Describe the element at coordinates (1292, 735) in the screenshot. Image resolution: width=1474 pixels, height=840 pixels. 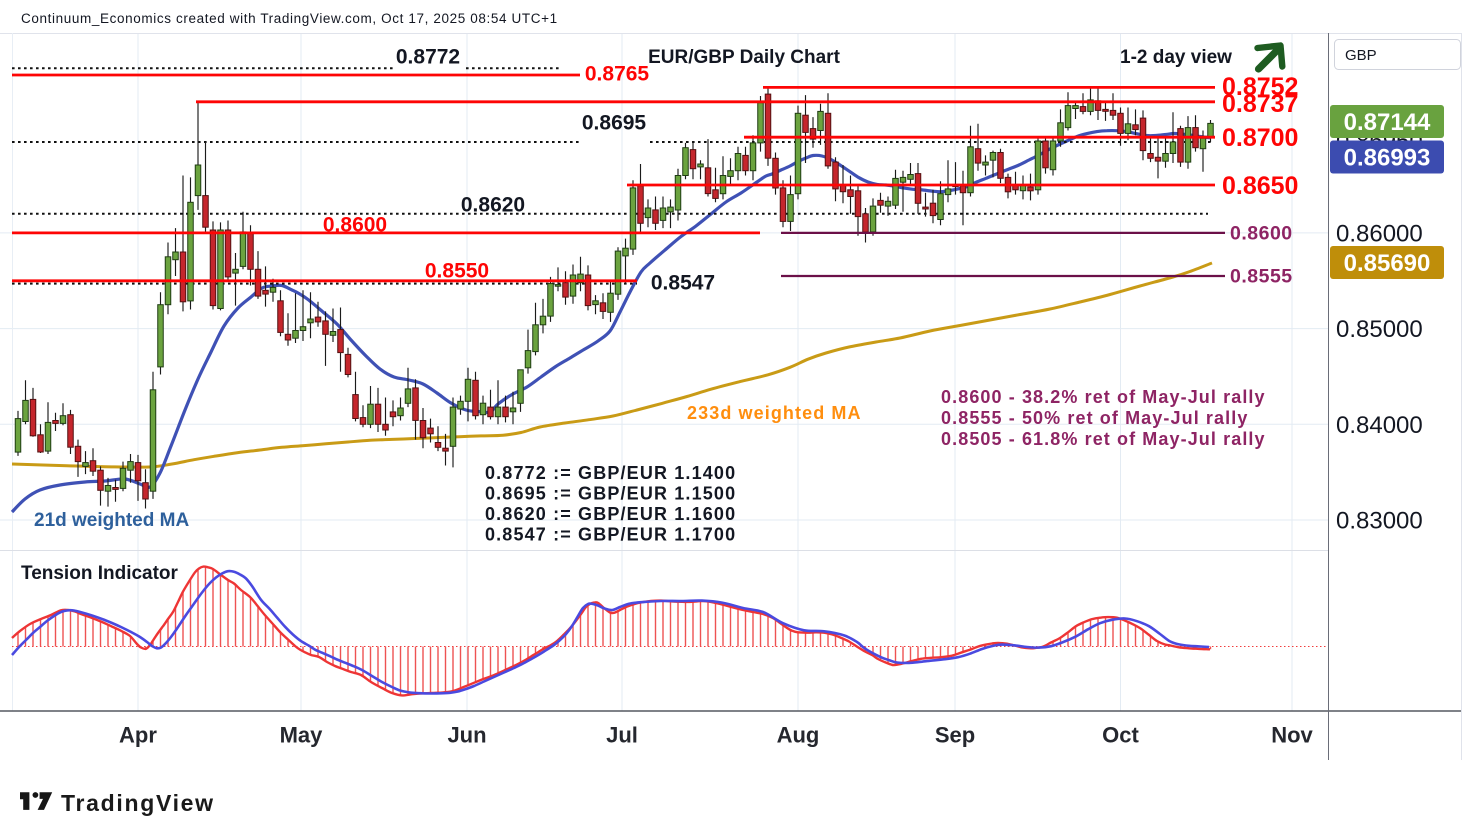
I see `svg-text: Nov` at that location.